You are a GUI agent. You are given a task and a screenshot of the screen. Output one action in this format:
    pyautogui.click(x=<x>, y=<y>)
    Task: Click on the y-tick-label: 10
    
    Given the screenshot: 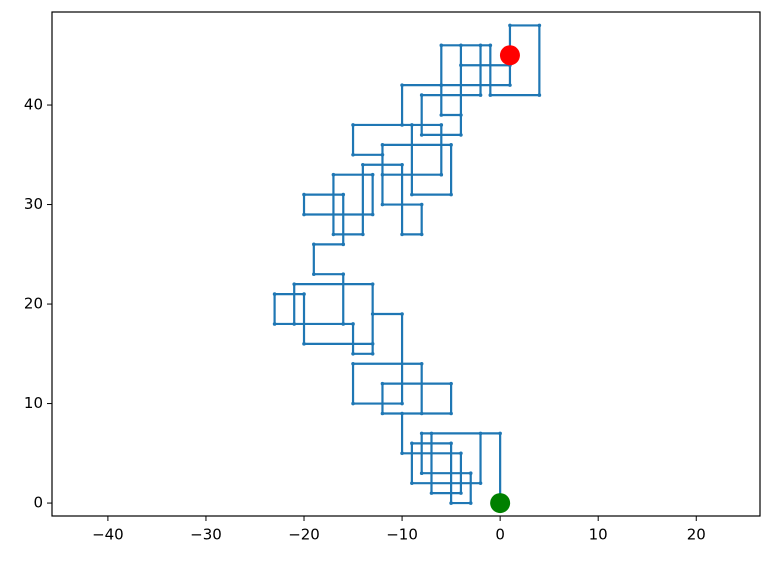 What is the action you would take?
    pyautogui.click(x=33, y=403)
    